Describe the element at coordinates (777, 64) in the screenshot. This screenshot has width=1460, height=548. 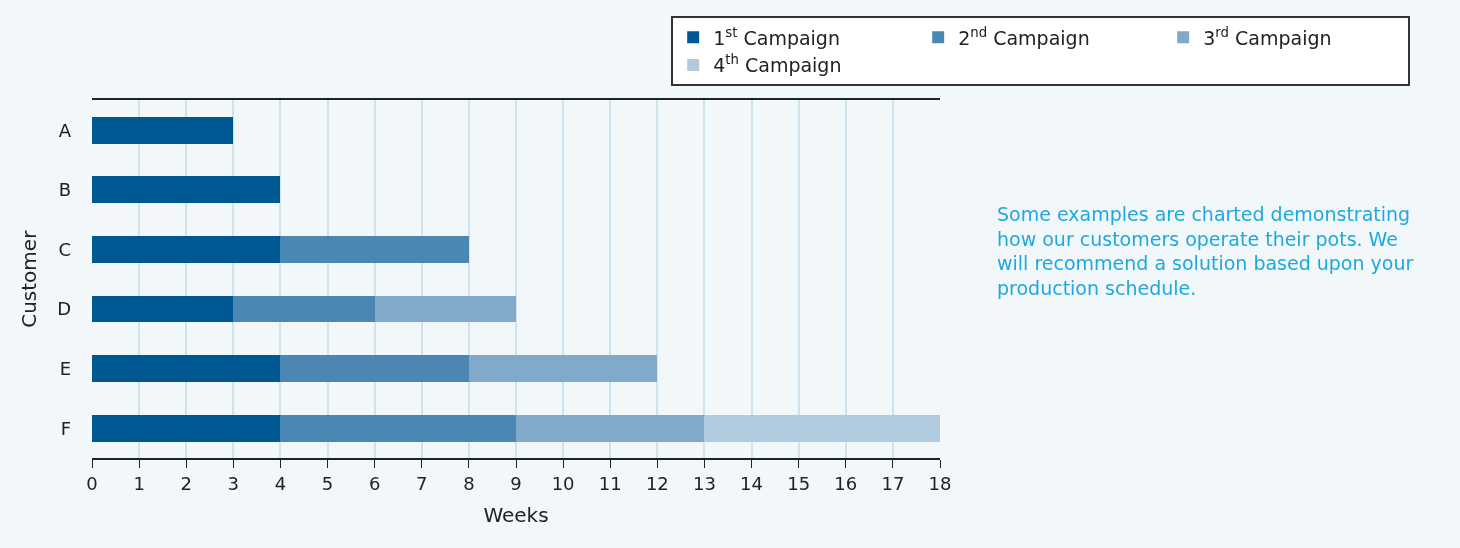
I see `legend-label: 4$^{th}$ Campaign` at that location.